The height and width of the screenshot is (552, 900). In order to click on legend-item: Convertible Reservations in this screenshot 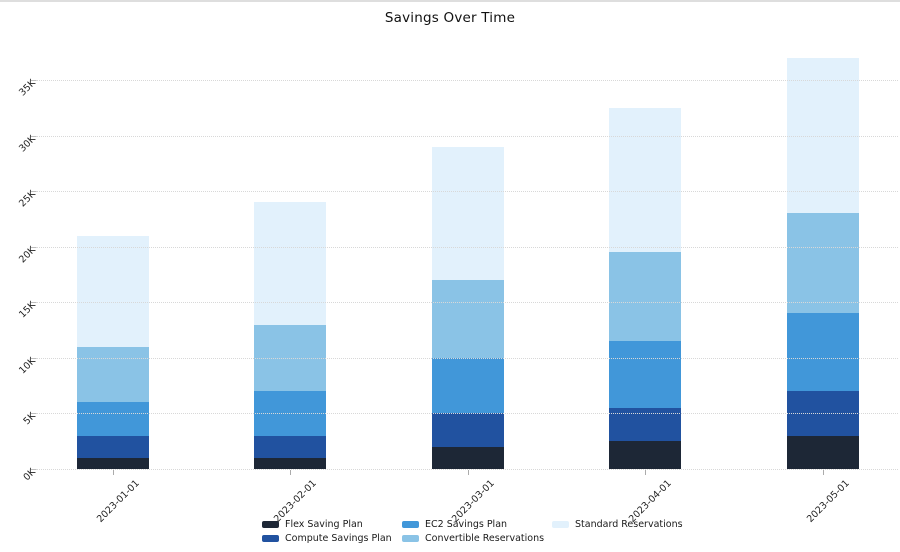, I will do `click(473, 538)`.